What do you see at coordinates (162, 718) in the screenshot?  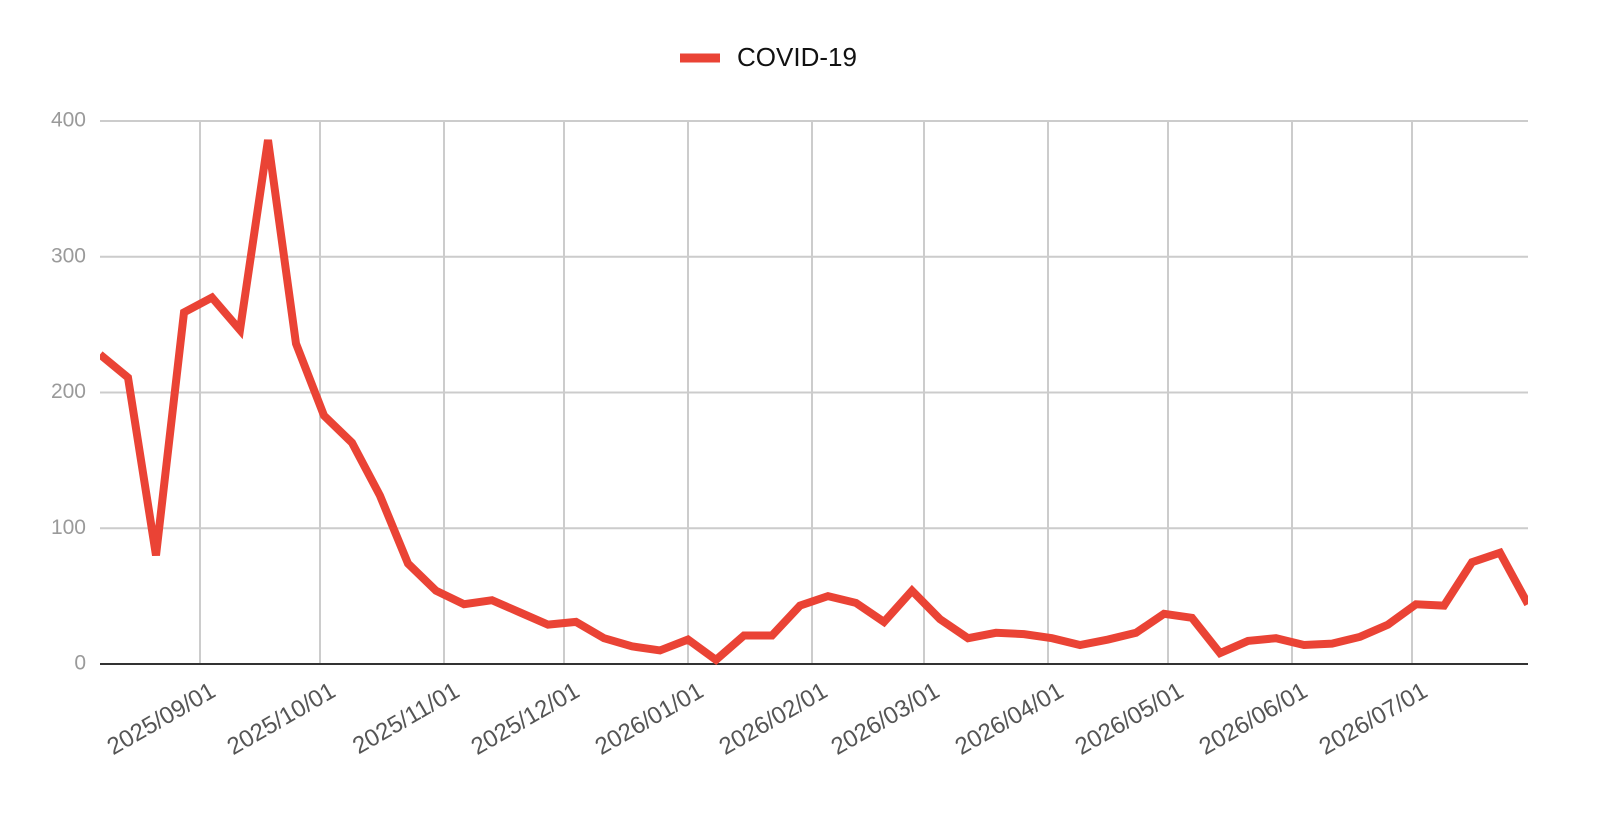 I see `x-tick-label: 2025/09/01` at bounding box center [162, 718].